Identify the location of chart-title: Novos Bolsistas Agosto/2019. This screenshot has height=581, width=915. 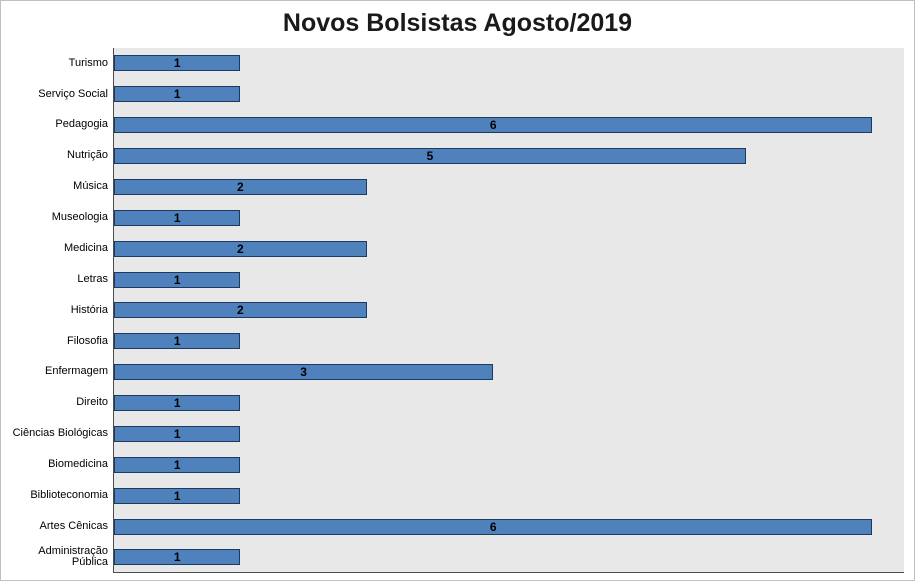
(457, 23).